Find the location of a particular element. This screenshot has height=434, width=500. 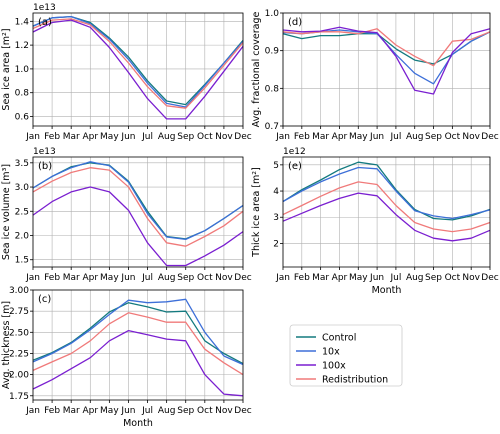

y-axis-label: Thick ice area [m²] is located at coordinates (256, 212).